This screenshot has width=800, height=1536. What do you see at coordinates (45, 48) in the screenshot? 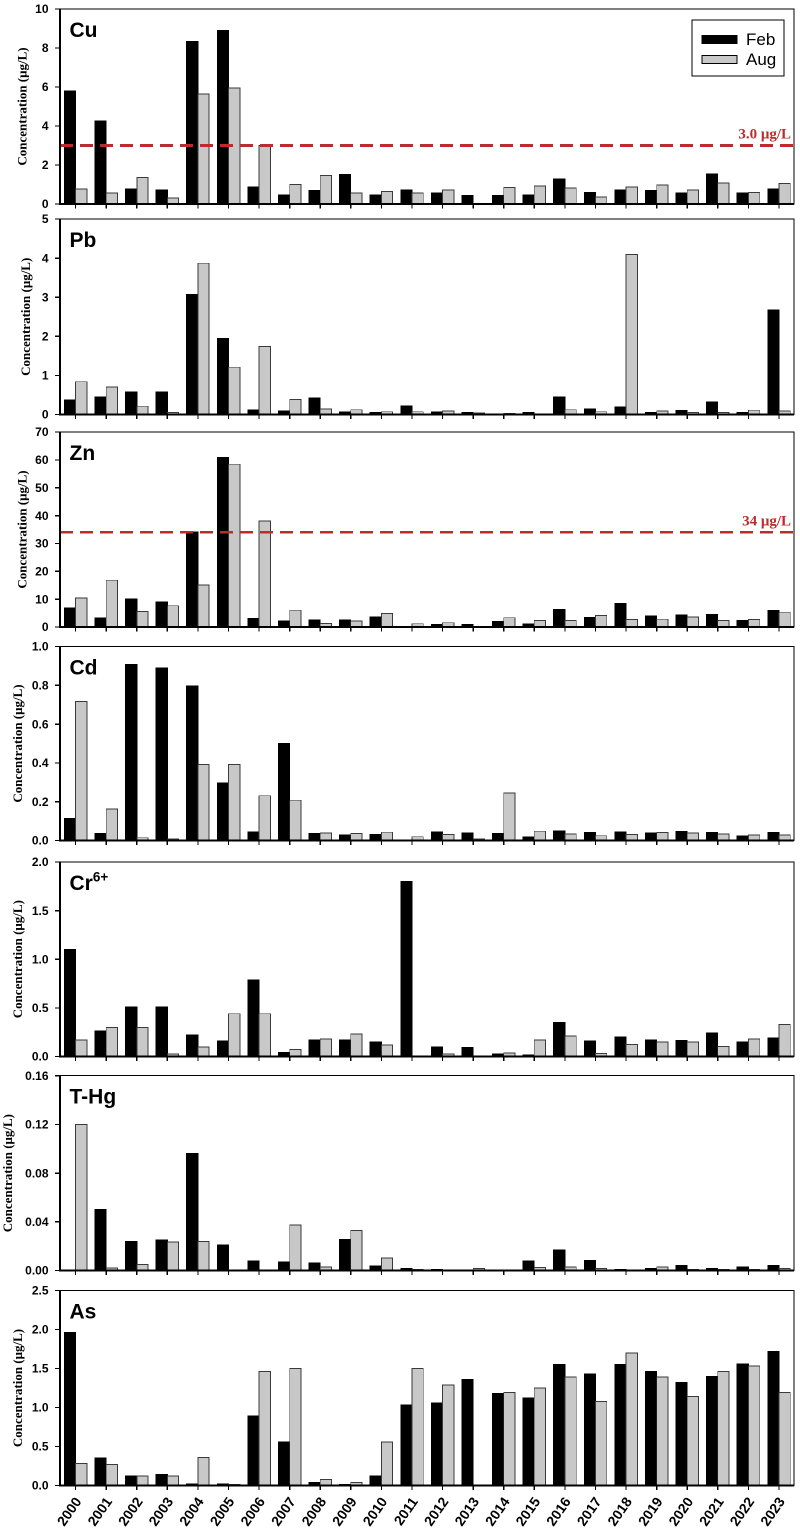
I see `svg-text: 8` at bounding box center [45, 48].